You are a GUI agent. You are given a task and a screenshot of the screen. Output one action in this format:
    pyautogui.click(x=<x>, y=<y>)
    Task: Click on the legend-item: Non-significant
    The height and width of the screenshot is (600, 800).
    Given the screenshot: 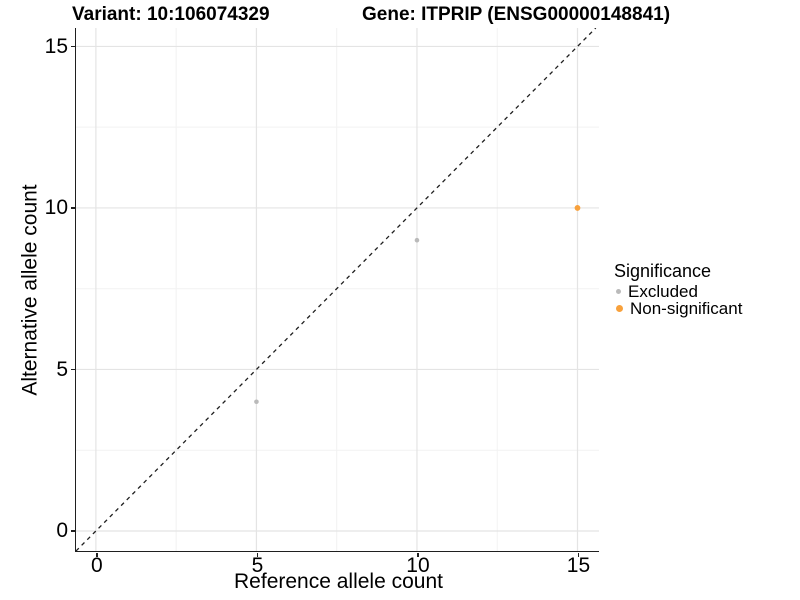 What is the action you would take?
    pyautogui.click(x=677, y=308)
    